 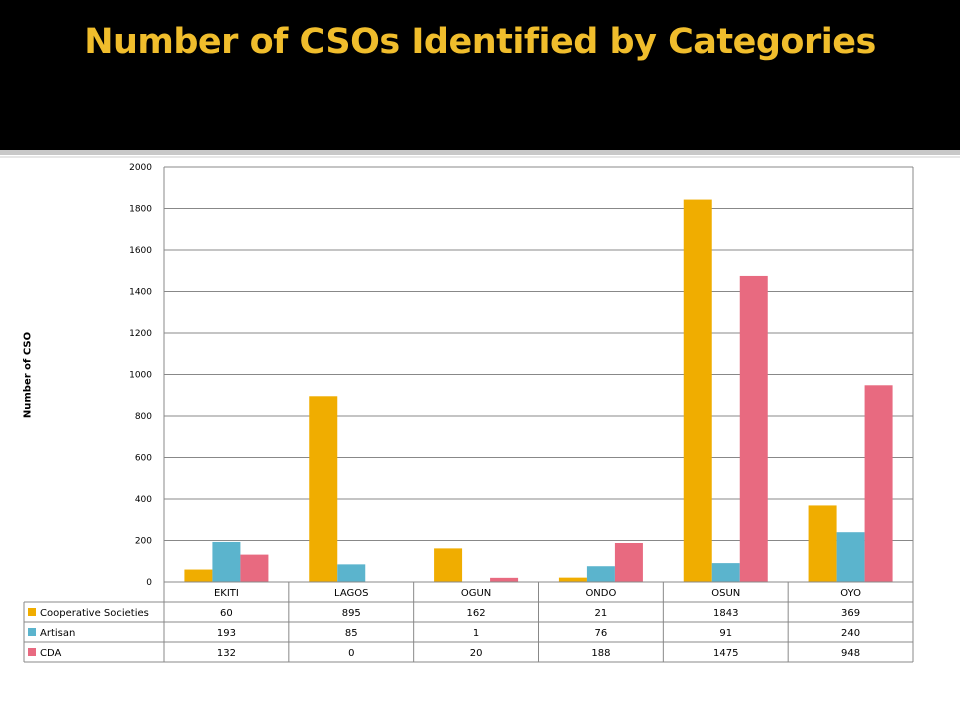 What do you see at coordinates (351, 613) in the screenshot?
I see `data-label-cooperative-societies-lagos: 895` at bounding box center [351, 613].